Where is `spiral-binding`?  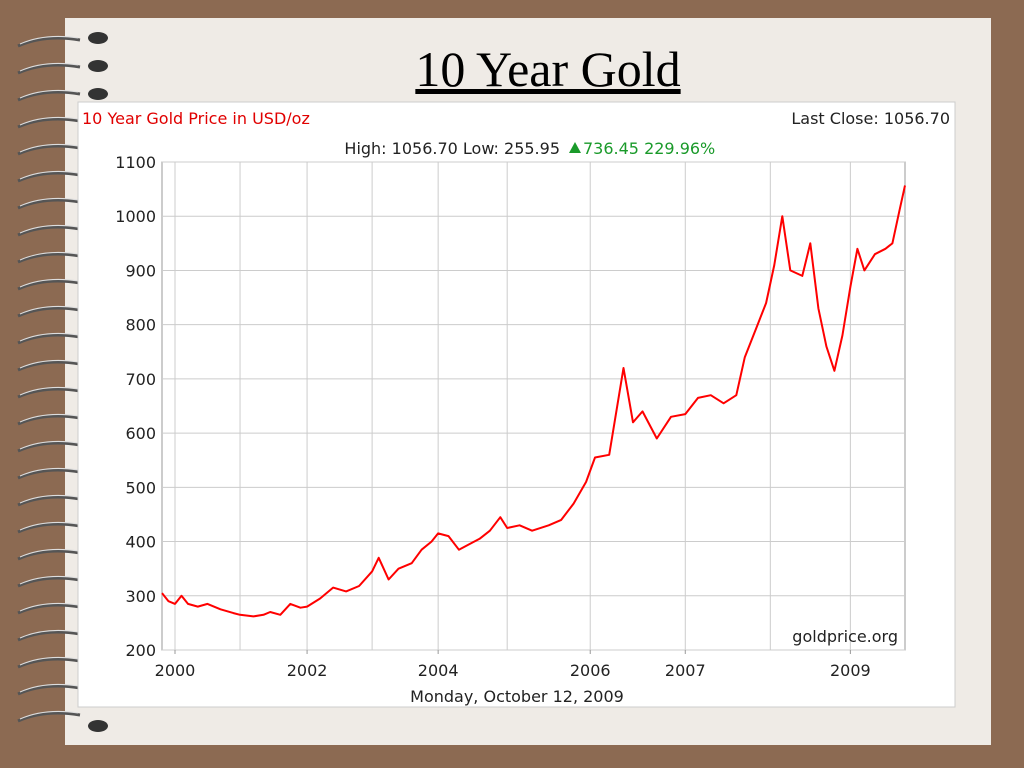
spiral-binding is located at coordinates (62, 382).